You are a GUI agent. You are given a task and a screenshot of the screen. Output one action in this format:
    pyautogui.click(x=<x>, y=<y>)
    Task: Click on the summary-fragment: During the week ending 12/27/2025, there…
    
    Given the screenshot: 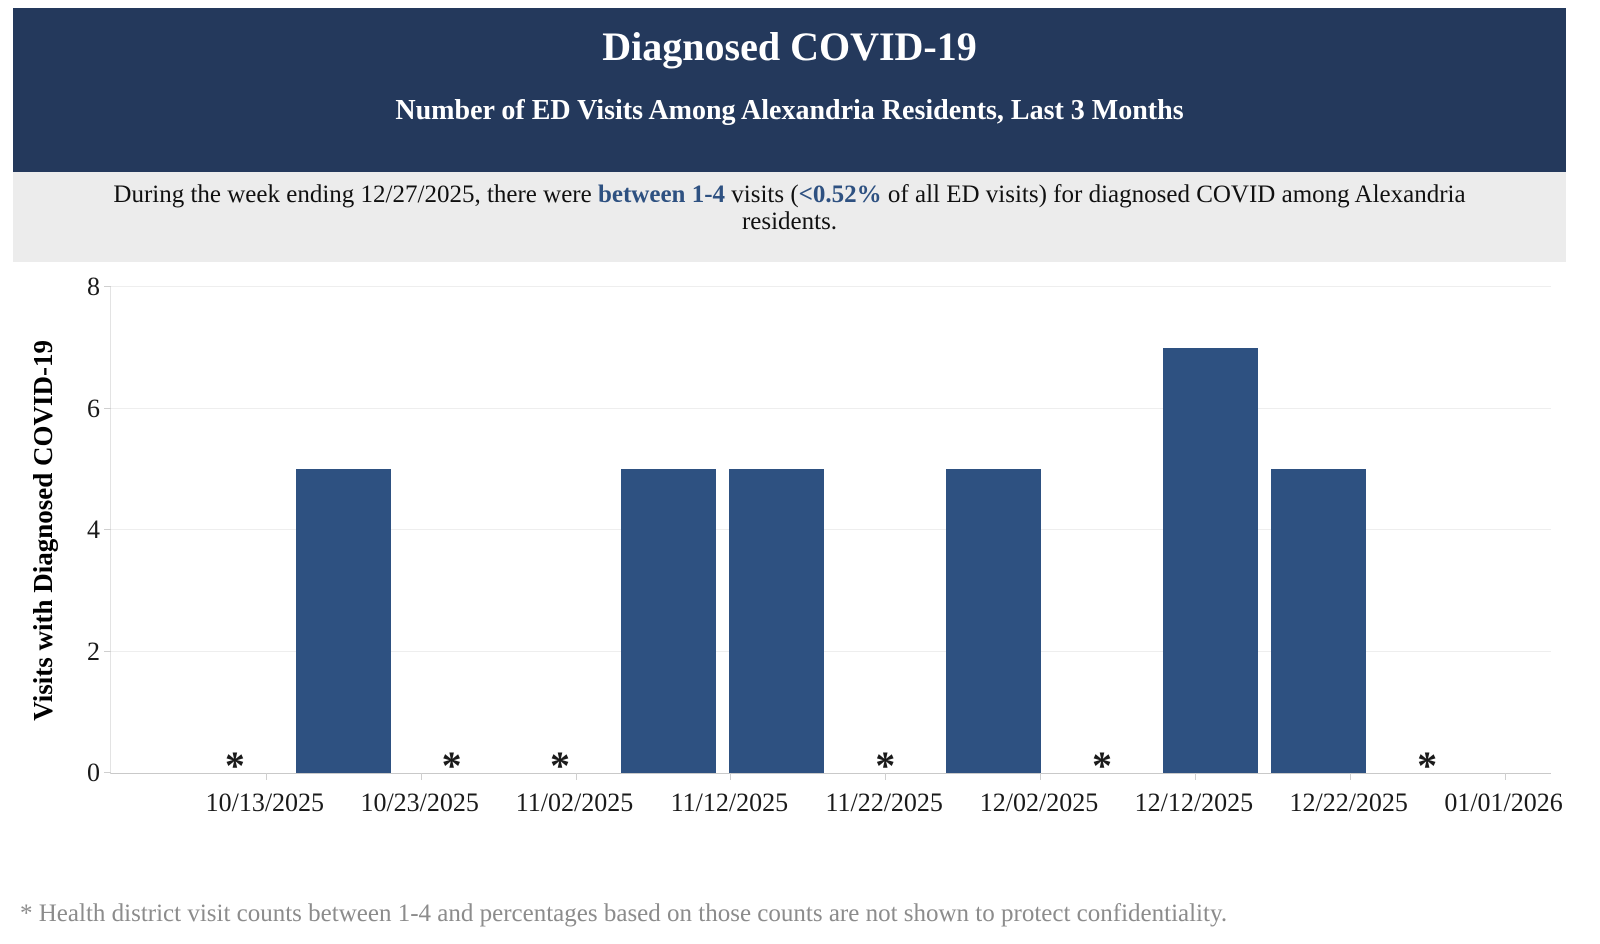 What is the action you would take?
    pyautogui.click(x=355, y=194)
    